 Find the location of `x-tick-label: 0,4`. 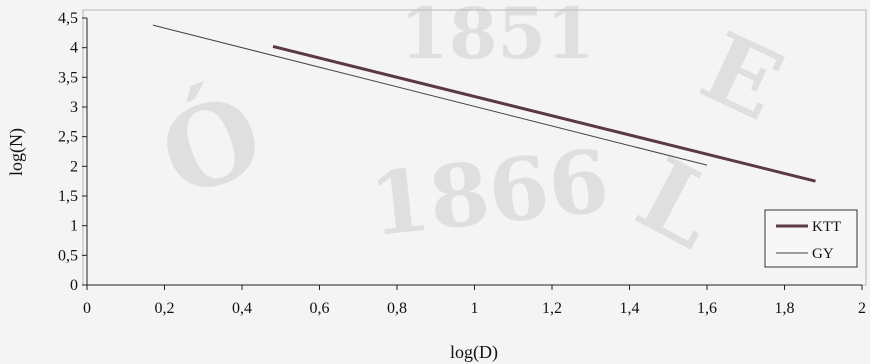

x-tick-label: 0,4 is located at coordinates (242, 308).